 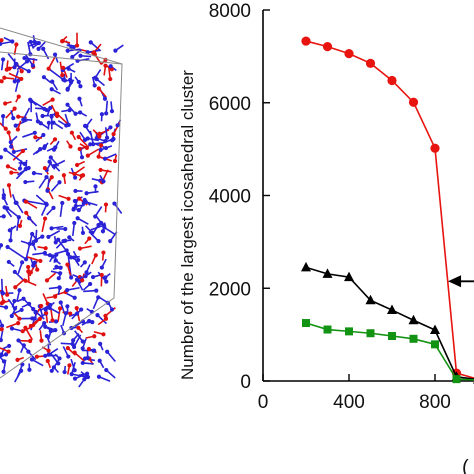 I want to click on y-tick-label: 6000, so click(x=230, y=104).